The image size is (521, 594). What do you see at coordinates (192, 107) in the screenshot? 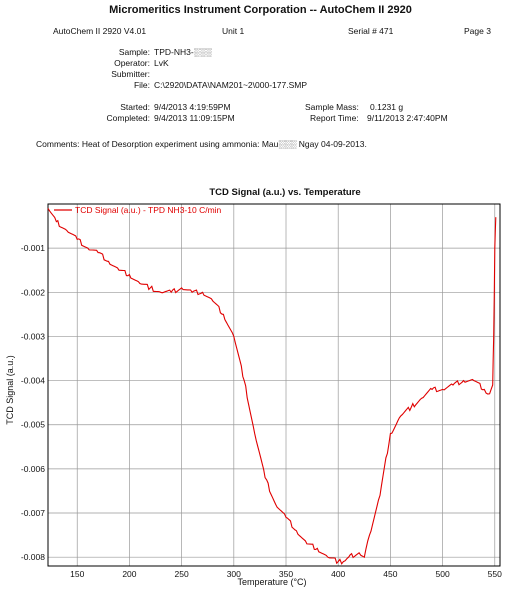
I see `started-value: 9/4/2013 4:19:59PM` at bounding box center [192, 107].